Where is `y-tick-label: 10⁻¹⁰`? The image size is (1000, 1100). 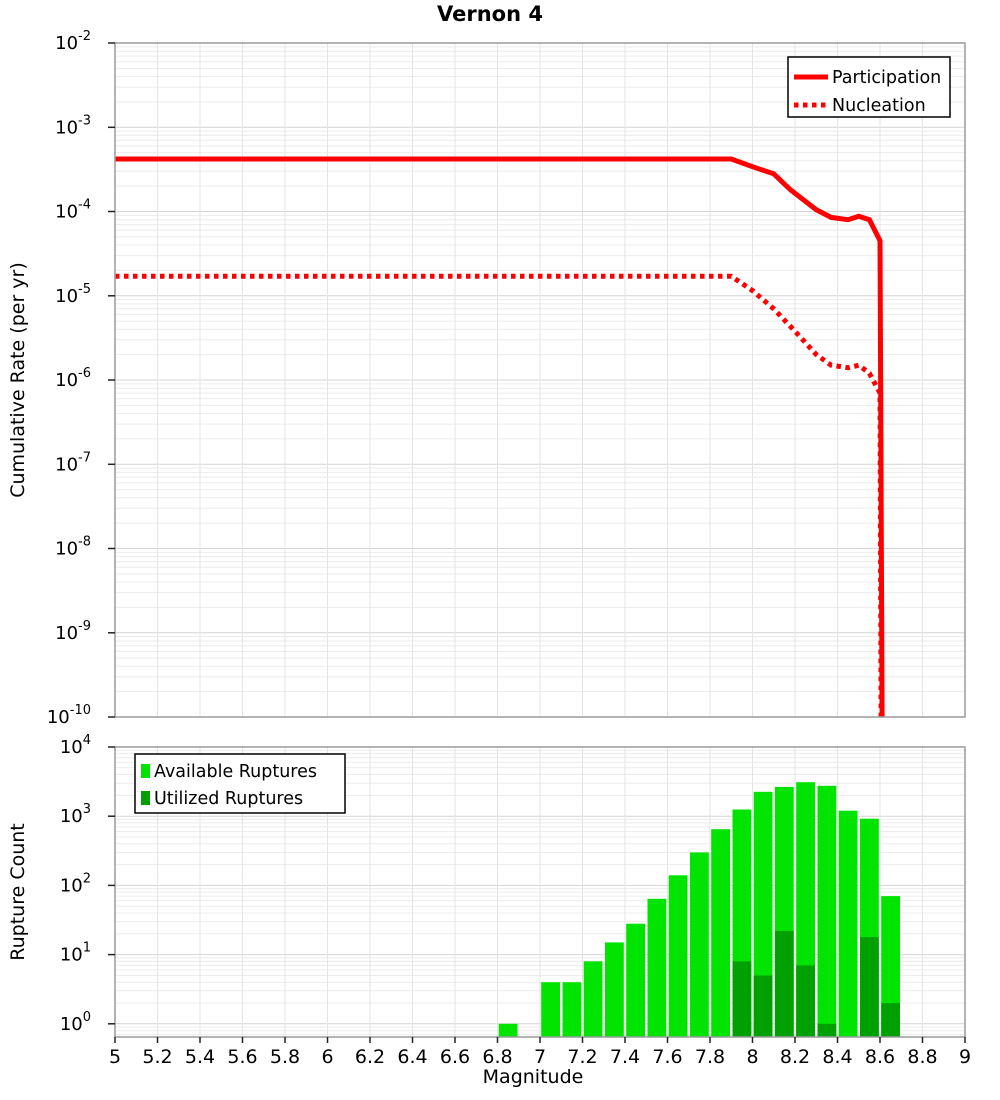 y-tick-label: 10⁻¹⁰ is located at coordinates (69, 715).